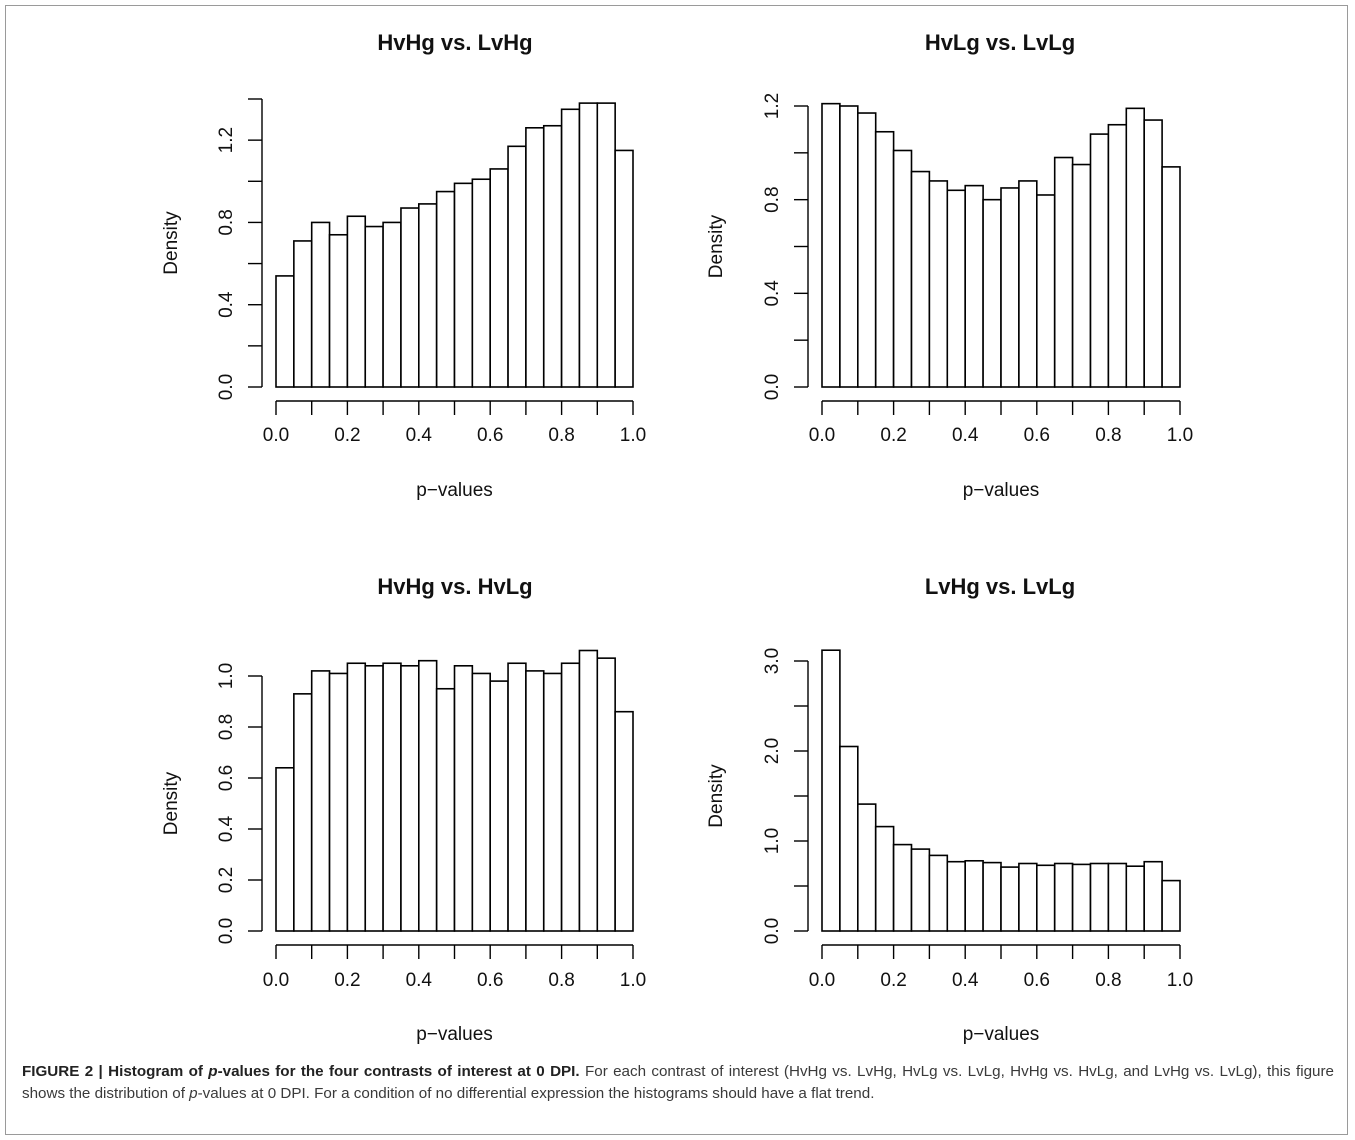  I want to click on panel1-x-tick-label-5: 0.8, so click(561, 435).